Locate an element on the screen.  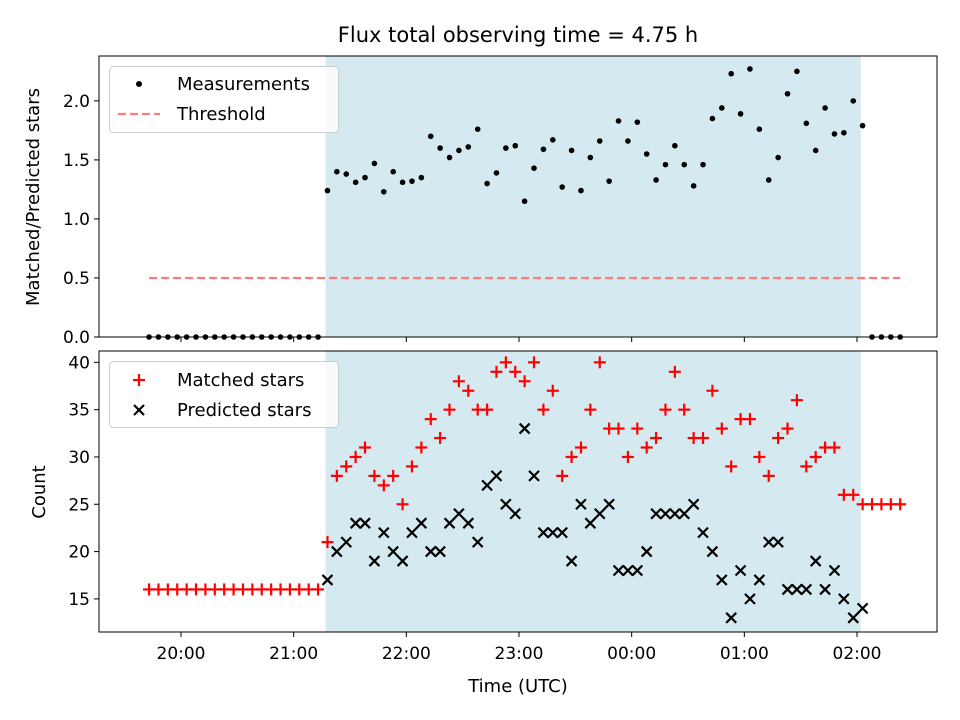
chart-title: Flux total observing time = 4.75 h is located at coordinates (518, 35).